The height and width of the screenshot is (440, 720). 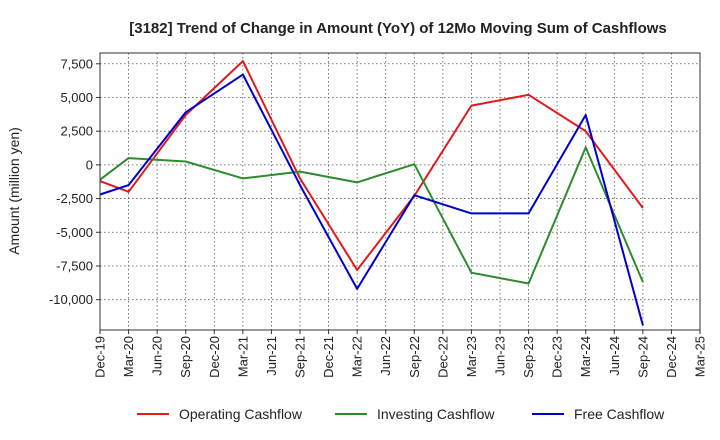 I want to click on x-tick-label: Dec-24, so click(x=671, y=357).